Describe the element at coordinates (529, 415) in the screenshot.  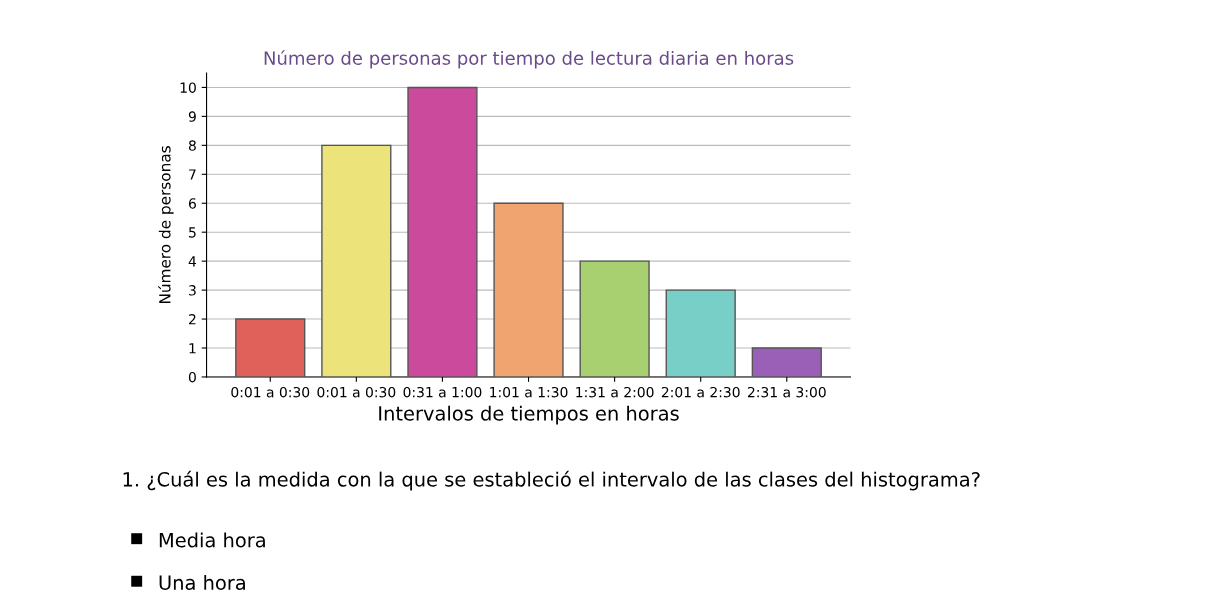
I see `x-axis-title: Intervalos de tiempos en horas` at that location.